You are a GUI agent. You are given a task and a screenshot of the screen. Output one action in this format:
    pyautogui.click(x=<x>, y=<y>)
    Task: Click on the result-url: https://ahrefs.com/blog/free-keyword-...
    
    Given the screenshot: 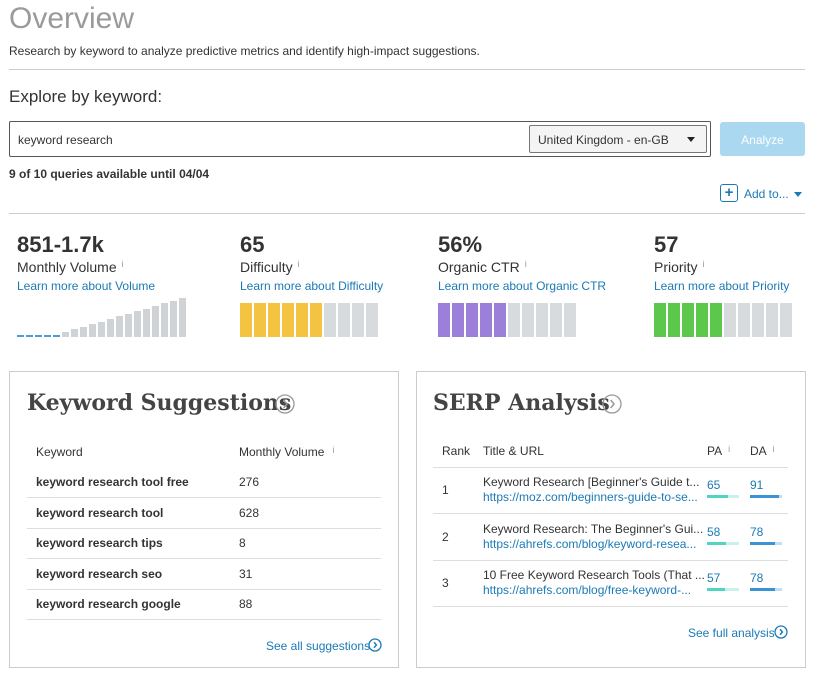 What is the action you would take?
    pyautogui.click(x=587, y=590)
    